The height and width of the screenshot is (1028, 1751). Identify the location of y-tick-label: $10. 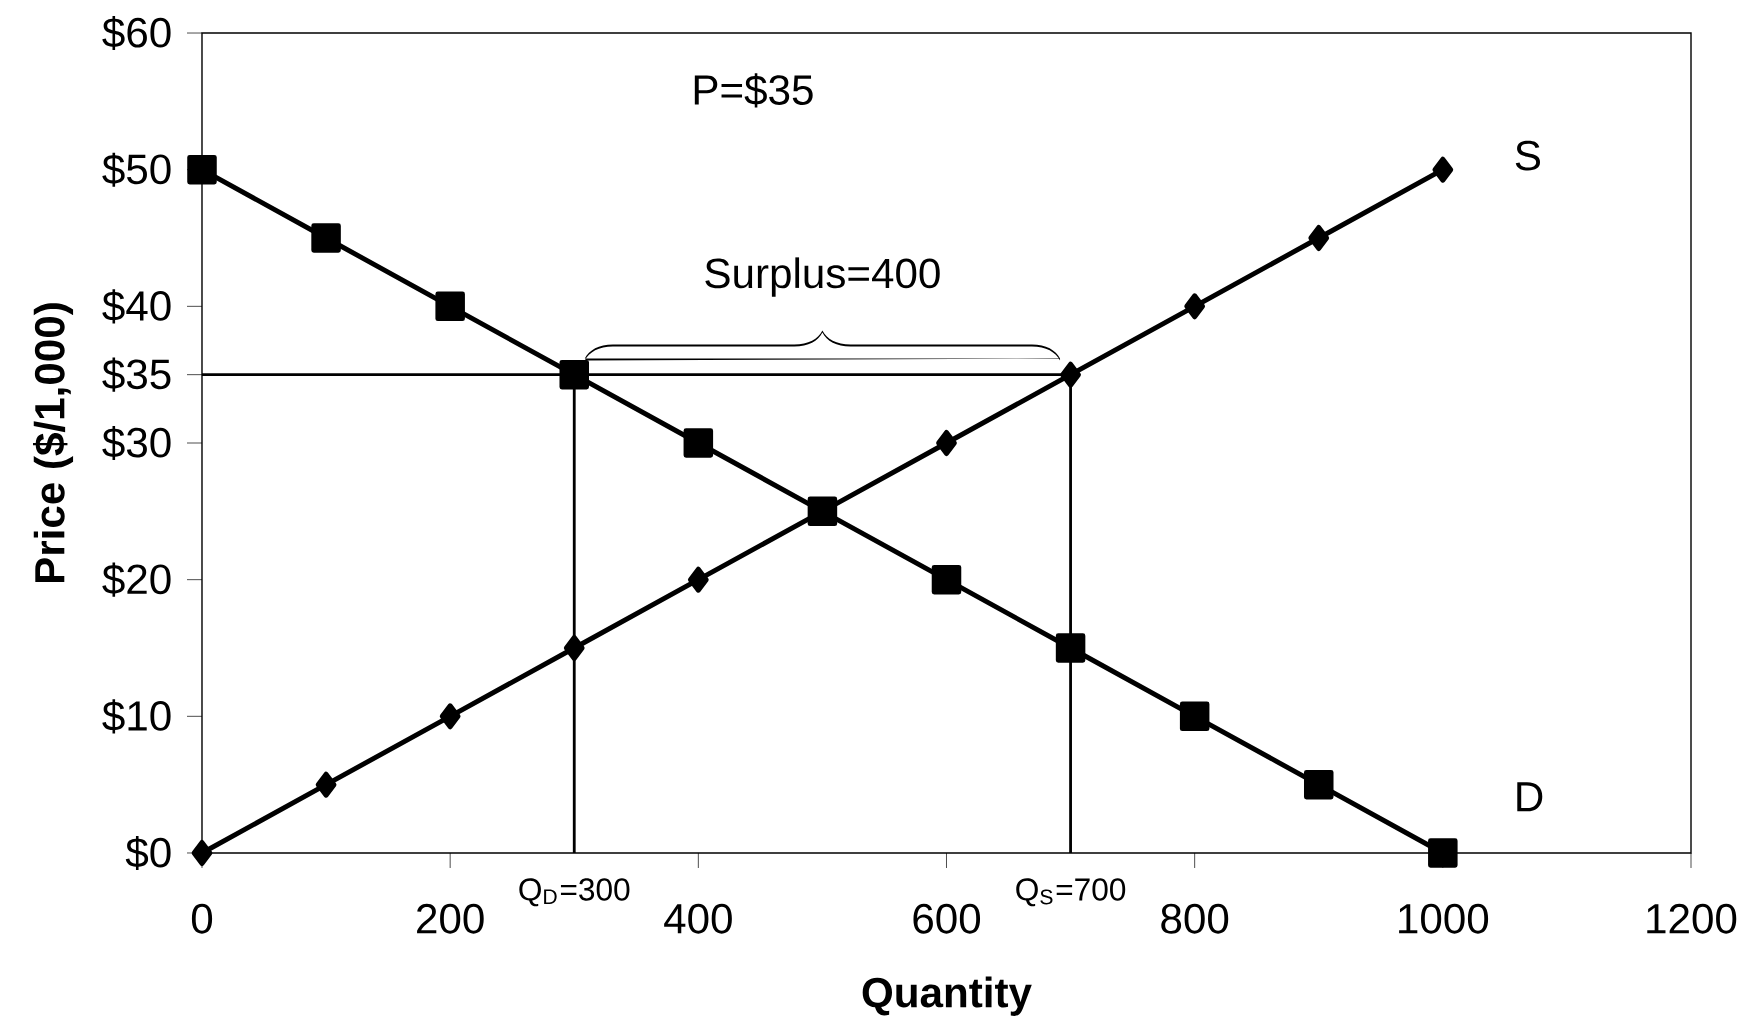
(136, 716).